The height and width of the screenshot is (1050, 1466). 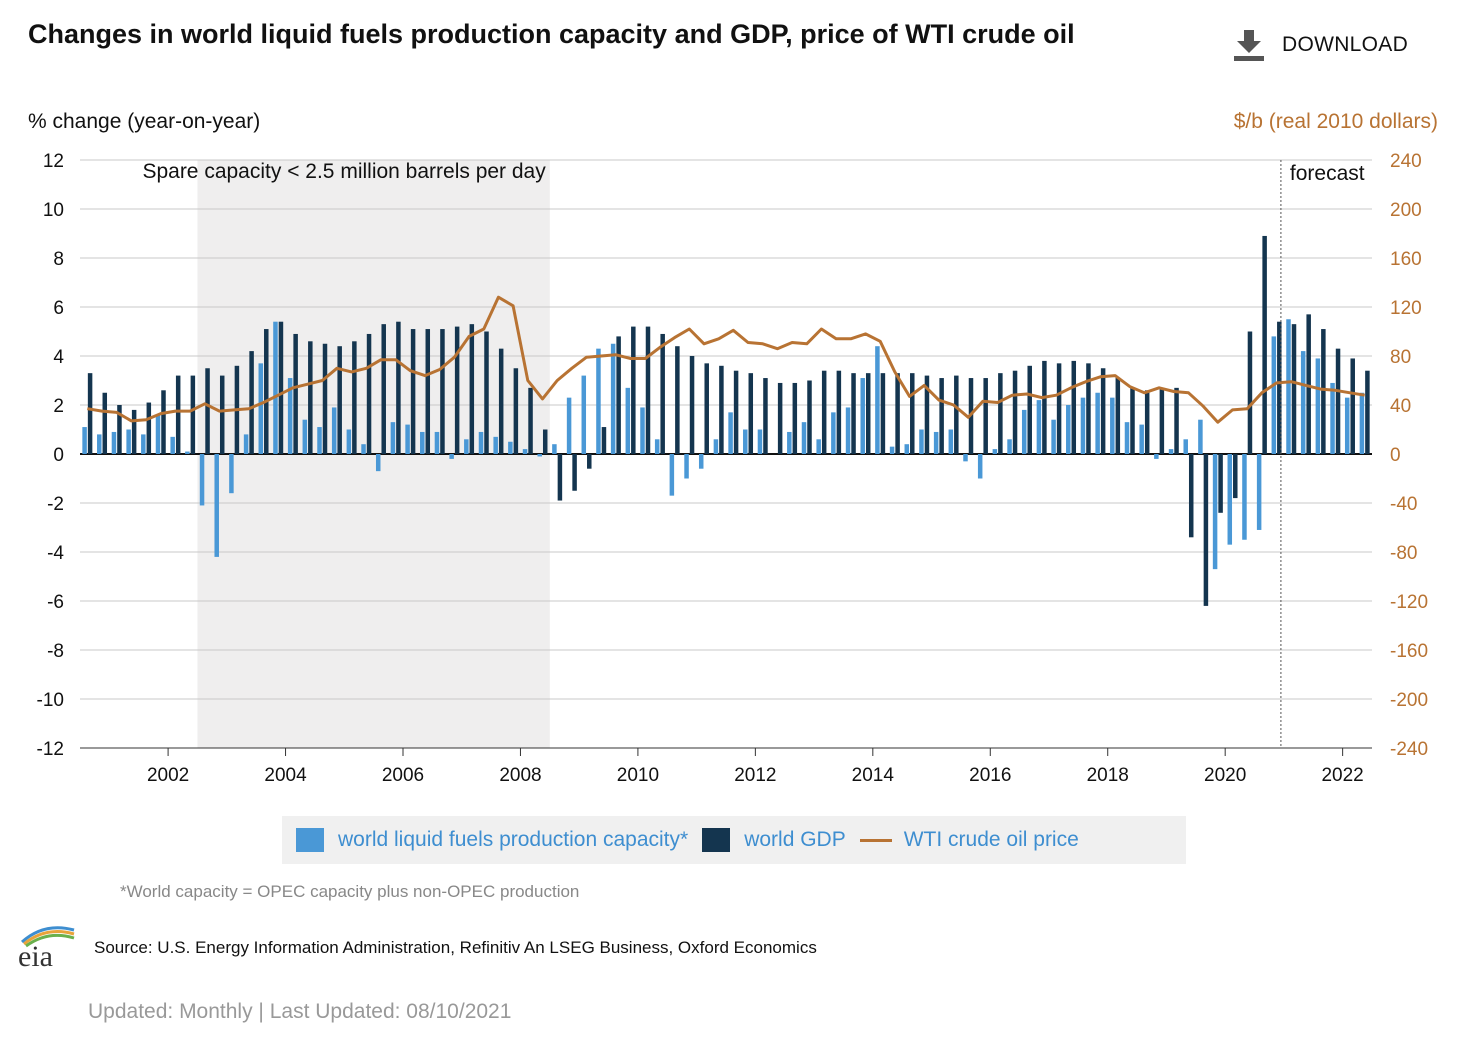 What do you see at coordinates (716, 840) in the screenshot?
I see `legend-swatch-gdp` at bounding box center [716, 840].